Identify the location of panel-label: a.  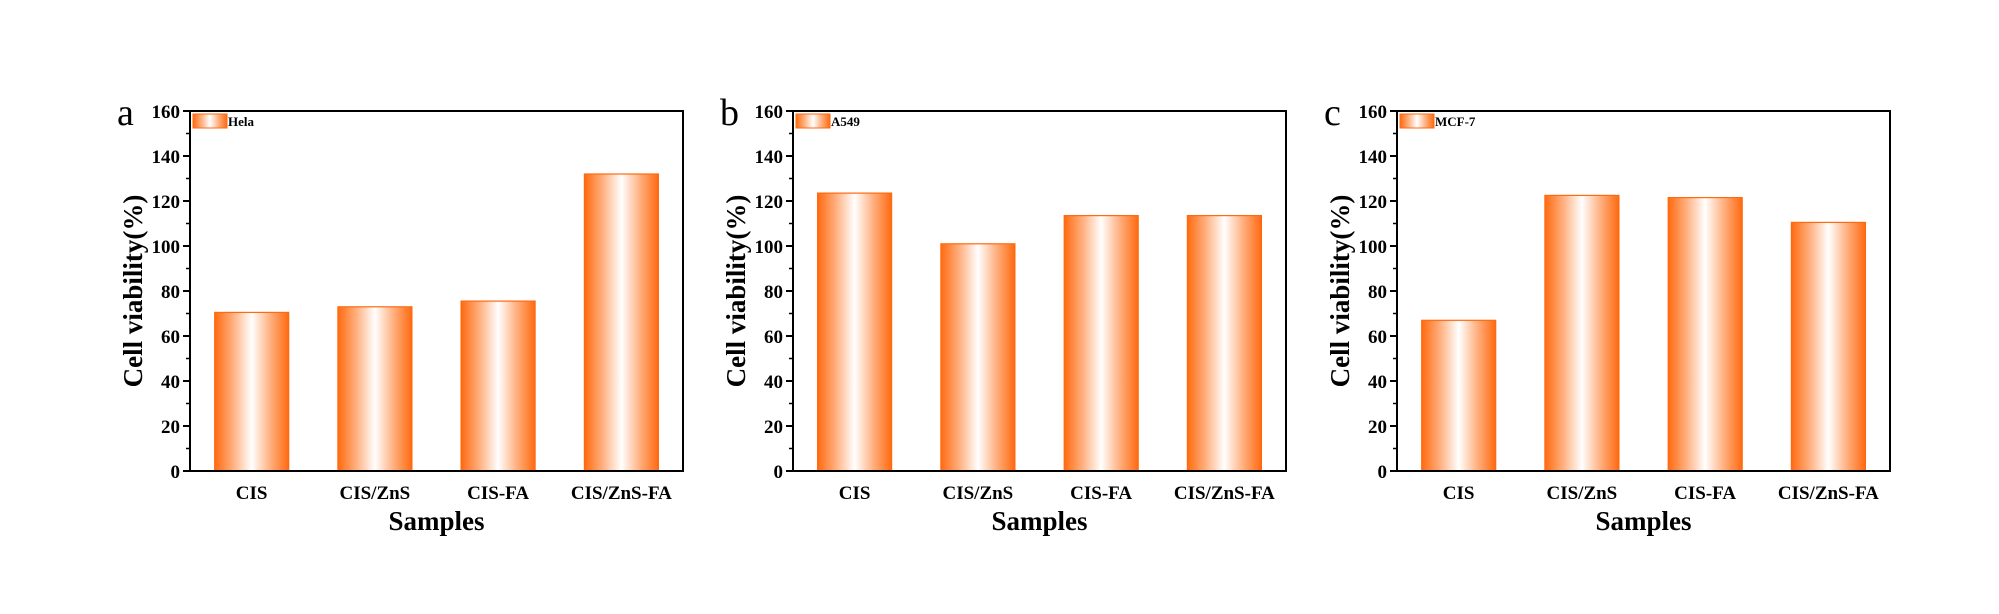
(125, 113).